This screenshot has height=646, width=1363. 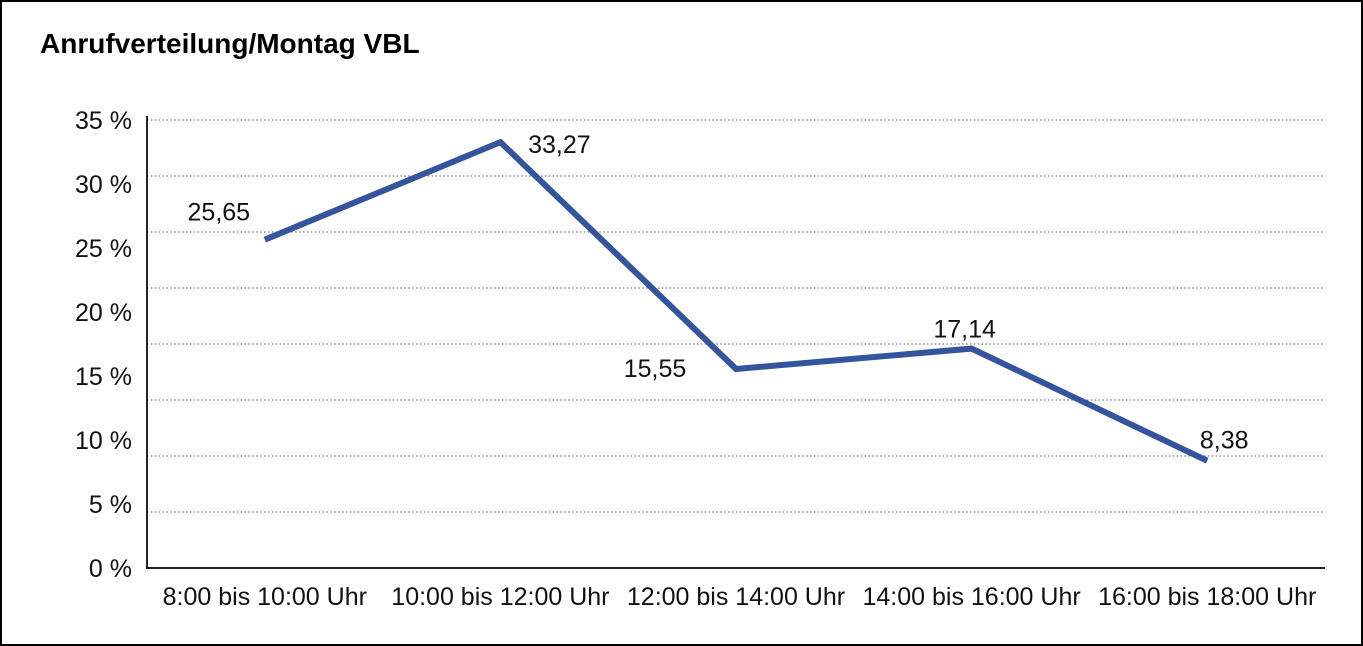 I want to click on x-axis-category-label: 12:00 bis 14:00 Uhr, so click(x=736, y=597).